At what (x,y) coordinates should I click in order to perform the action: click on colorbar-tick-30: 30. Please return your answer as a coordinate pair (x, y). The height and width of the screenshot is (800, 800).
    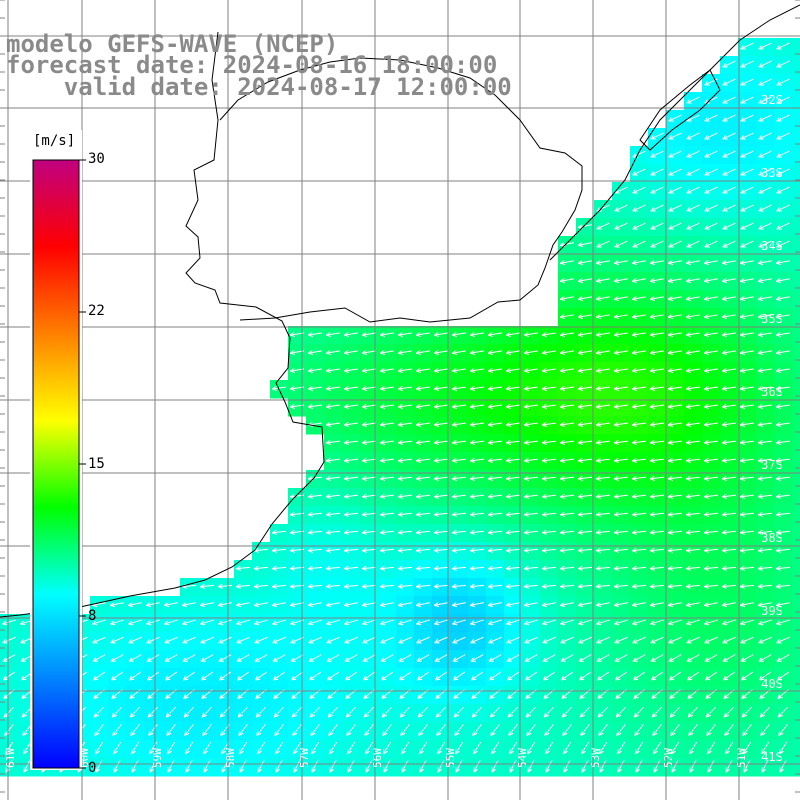
    Looking at the image, I should click on (96, 159).